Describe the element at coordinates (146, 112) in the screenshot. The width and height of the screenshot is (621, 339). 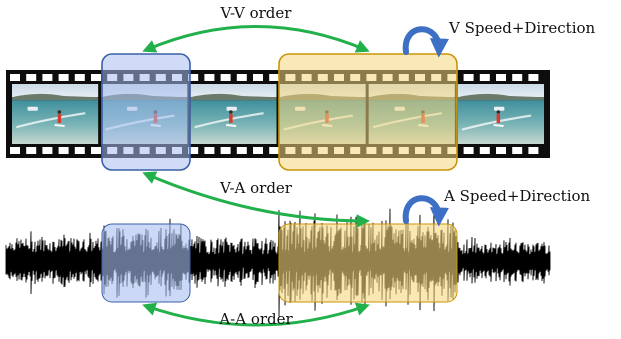
I see `video-clip-highlight-blue` at that location.